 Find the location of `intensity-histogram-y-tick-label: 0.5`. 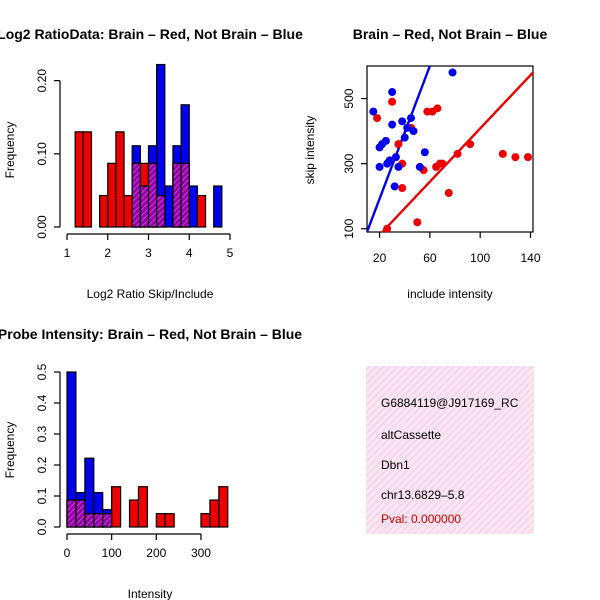

intensity-histogram-y-tick-label: 0.5 is located at coordinates (42, 371).